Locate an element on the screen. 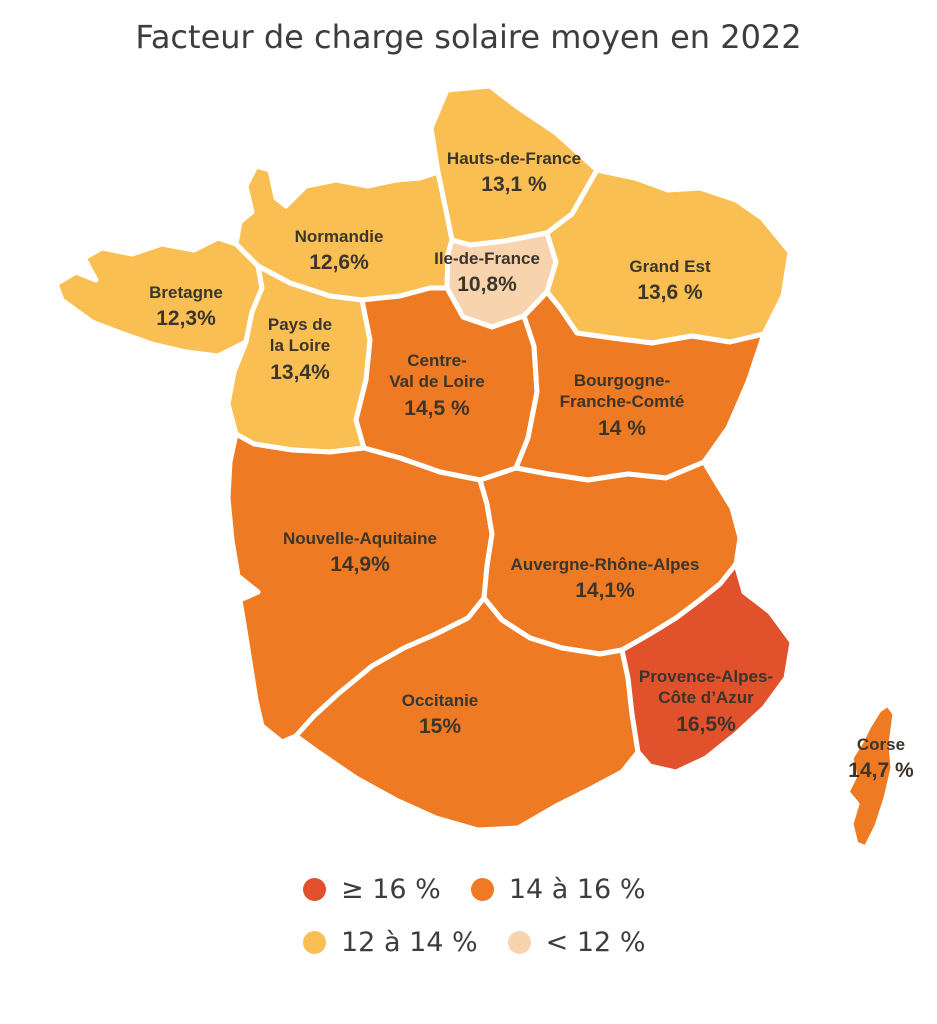  legend-label: ≥ 16 % is located at coordinates (391, 889).